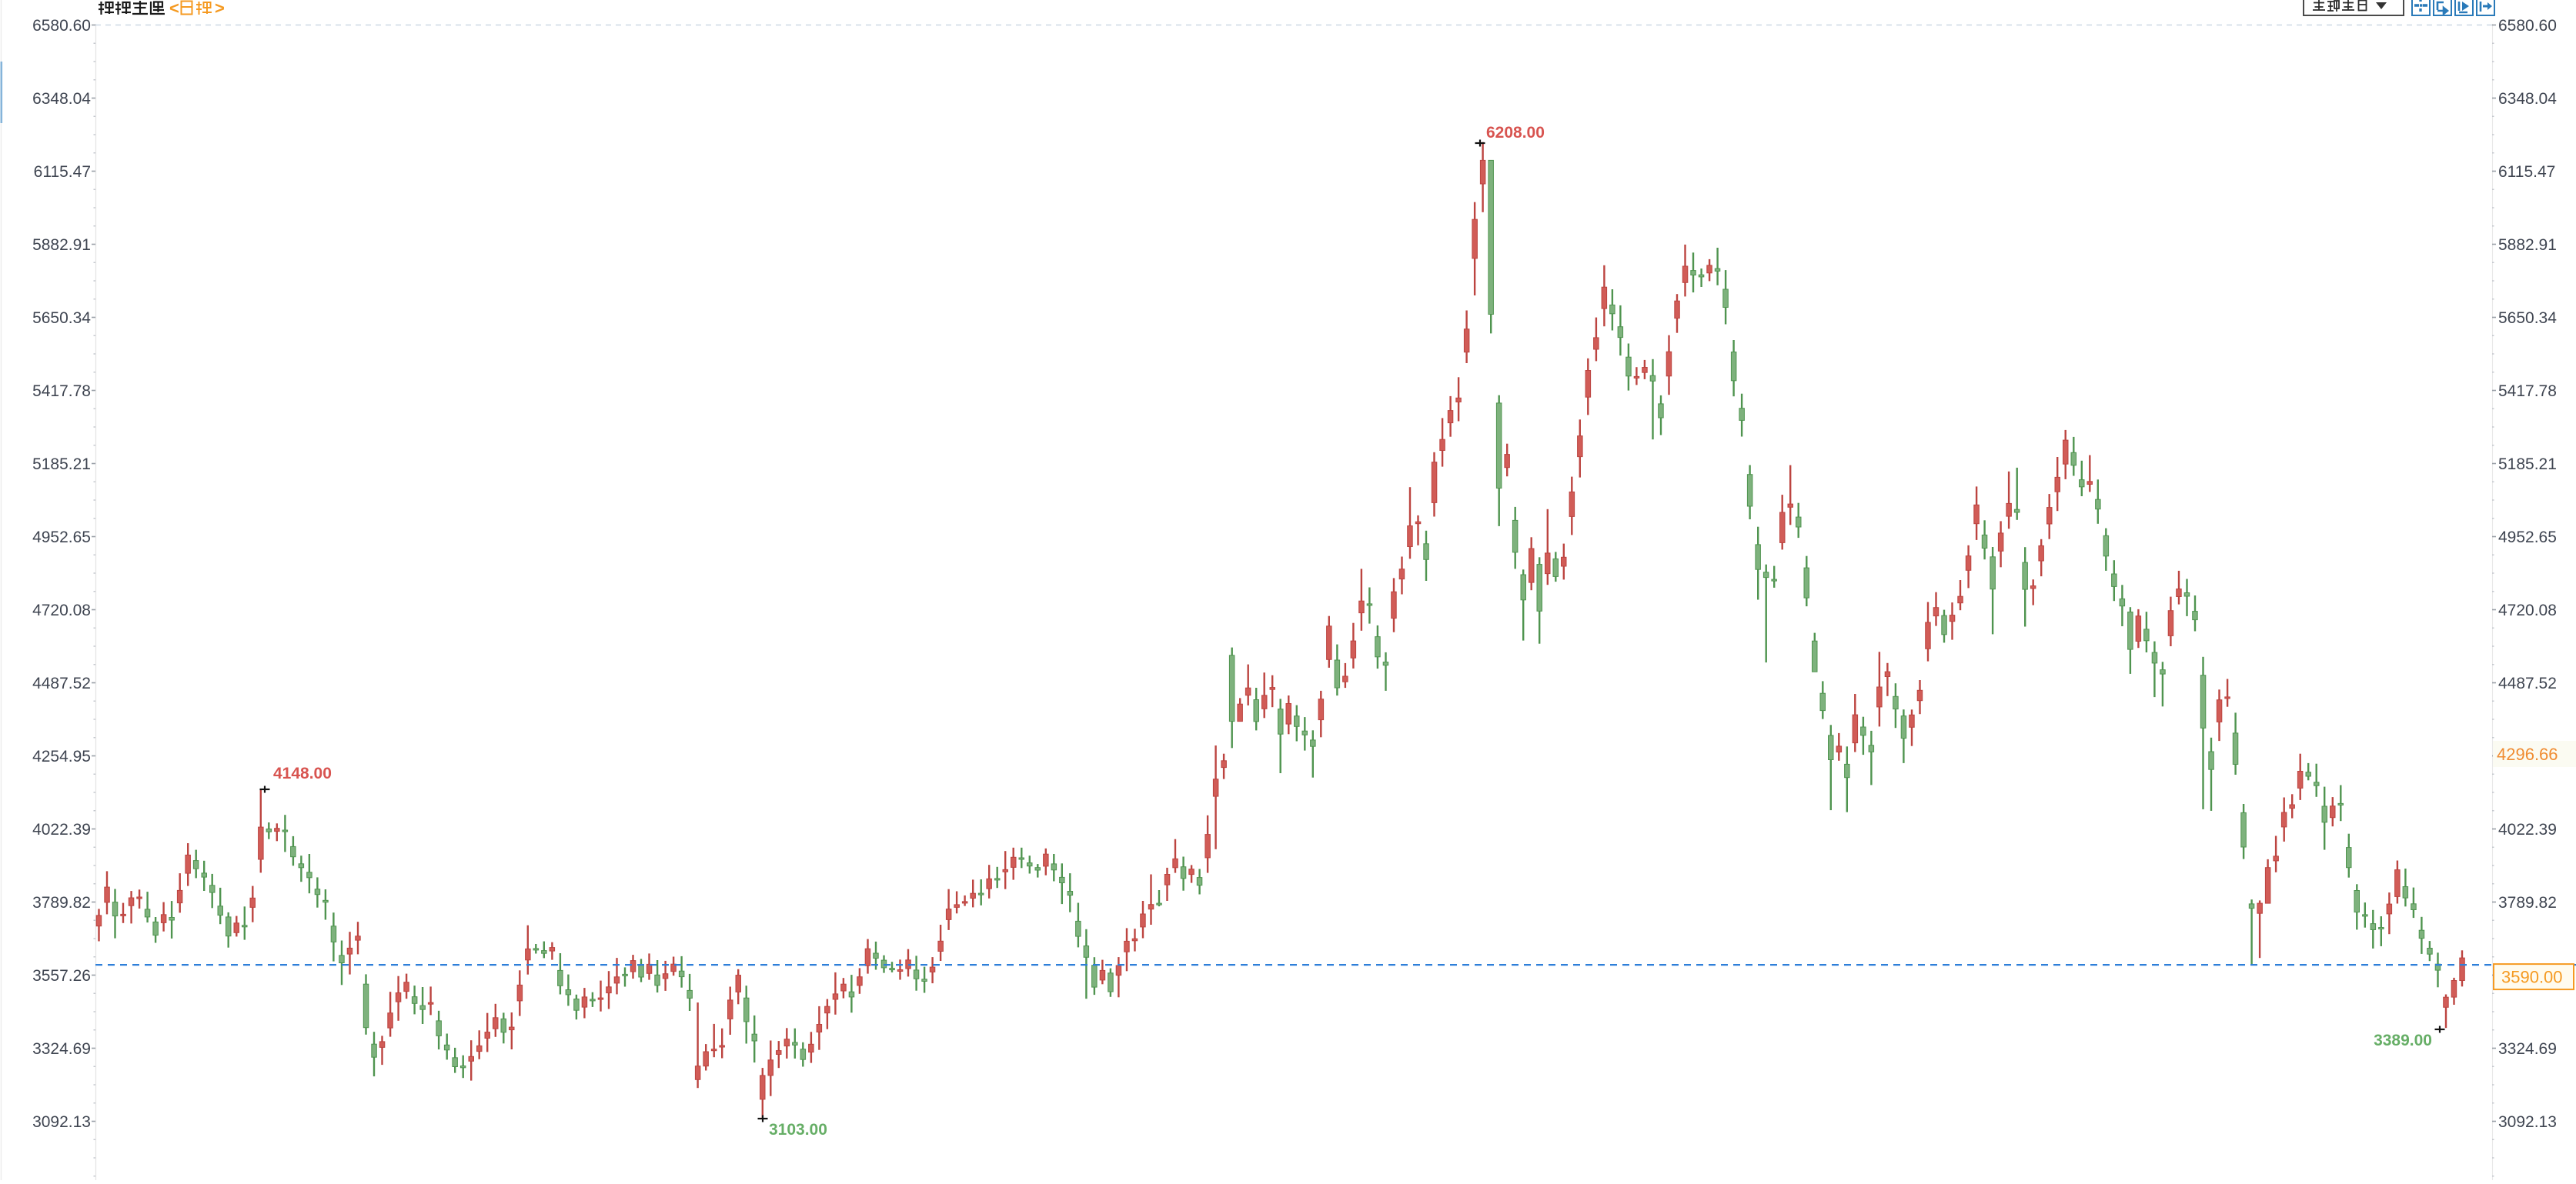 This screenshot has height=1184, width=2576. I want to click on svg-text: 3590.00, so click(2532, 977).